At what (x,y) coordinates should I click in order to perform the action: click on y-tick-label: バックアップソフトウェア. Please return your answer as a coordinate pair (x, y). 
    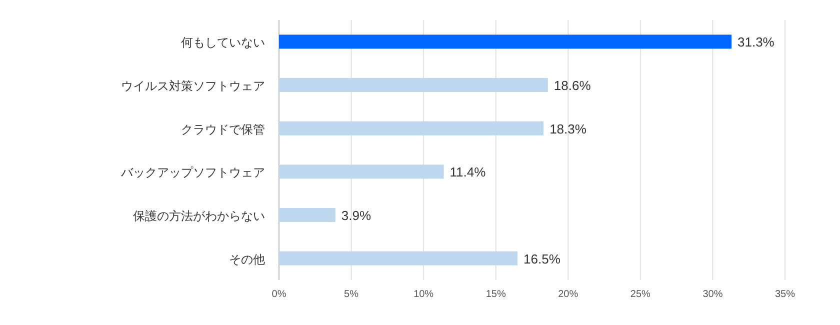
    Looking at the image, I should click on (192, 173).